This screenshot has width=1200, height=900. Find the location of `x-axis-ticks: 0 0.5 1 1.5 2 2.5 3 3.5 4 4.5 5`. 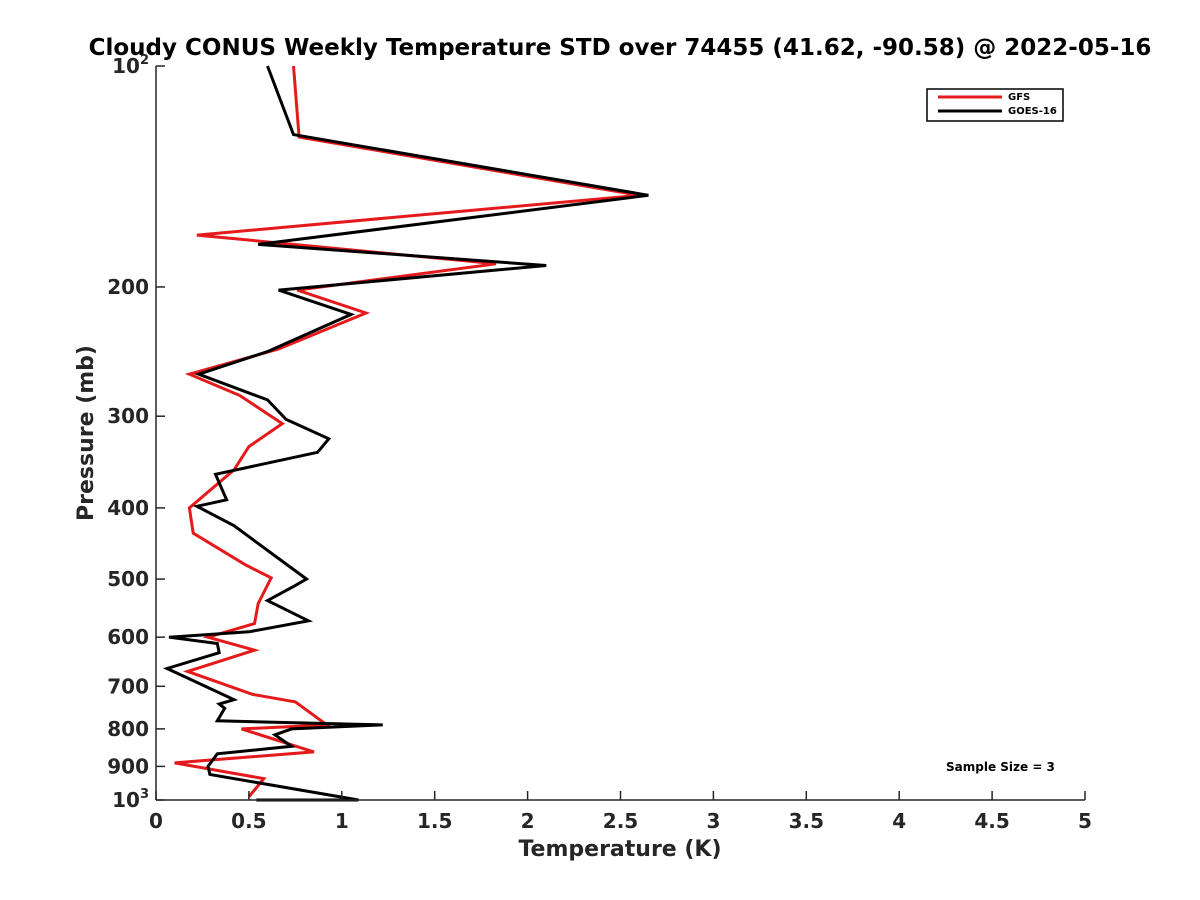

x-axis-ticks: 0 0.5 1 1.5 2 2.5 3 3.5 4 4.5 5 is located at coordinates (620, 812).